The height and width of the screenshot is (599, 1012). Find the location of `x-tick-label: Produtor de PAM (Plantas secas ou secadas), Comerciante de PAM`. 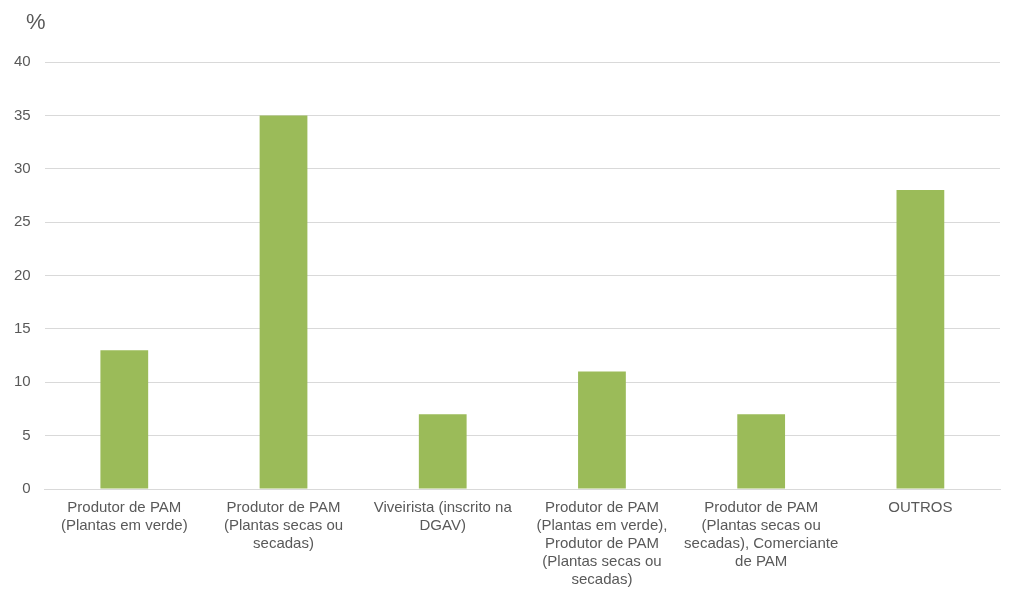

x-tick-label: Produtor de PAM (Plantas secas ou secadas), Comerciante de PAM is located at coordinates (761, 534).